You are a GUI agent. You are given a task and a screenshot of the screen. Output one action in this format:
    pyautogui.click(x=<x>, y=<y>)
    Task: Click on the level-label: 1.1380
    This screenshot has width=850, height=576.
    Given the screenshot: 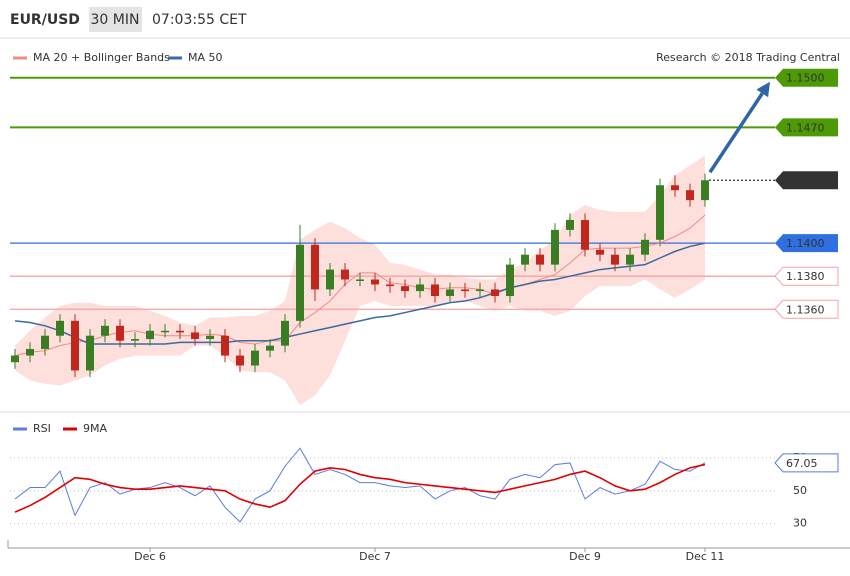 What is the action you would take?
    pyautogui.click(x=805, y=276)
    